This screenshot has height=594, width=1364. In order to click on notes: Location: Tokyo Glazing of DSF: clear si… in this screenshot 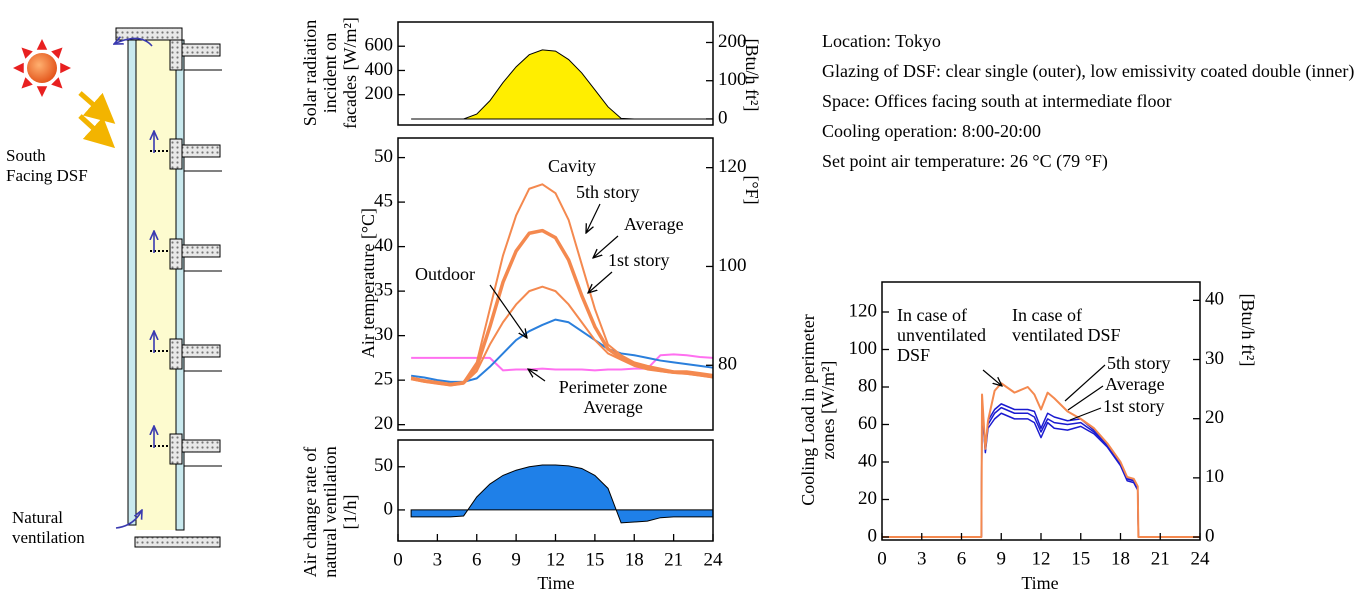, I will do `click(1093, 105)`.